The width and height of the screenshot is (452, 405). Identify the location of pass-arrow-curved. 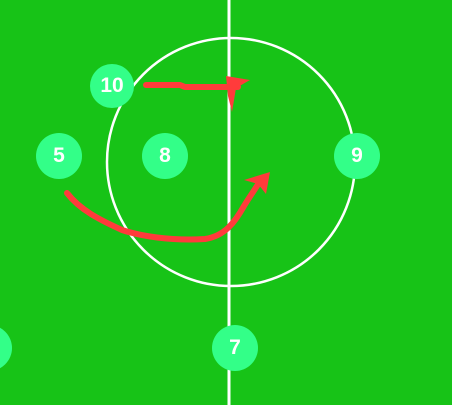
(167, 207).